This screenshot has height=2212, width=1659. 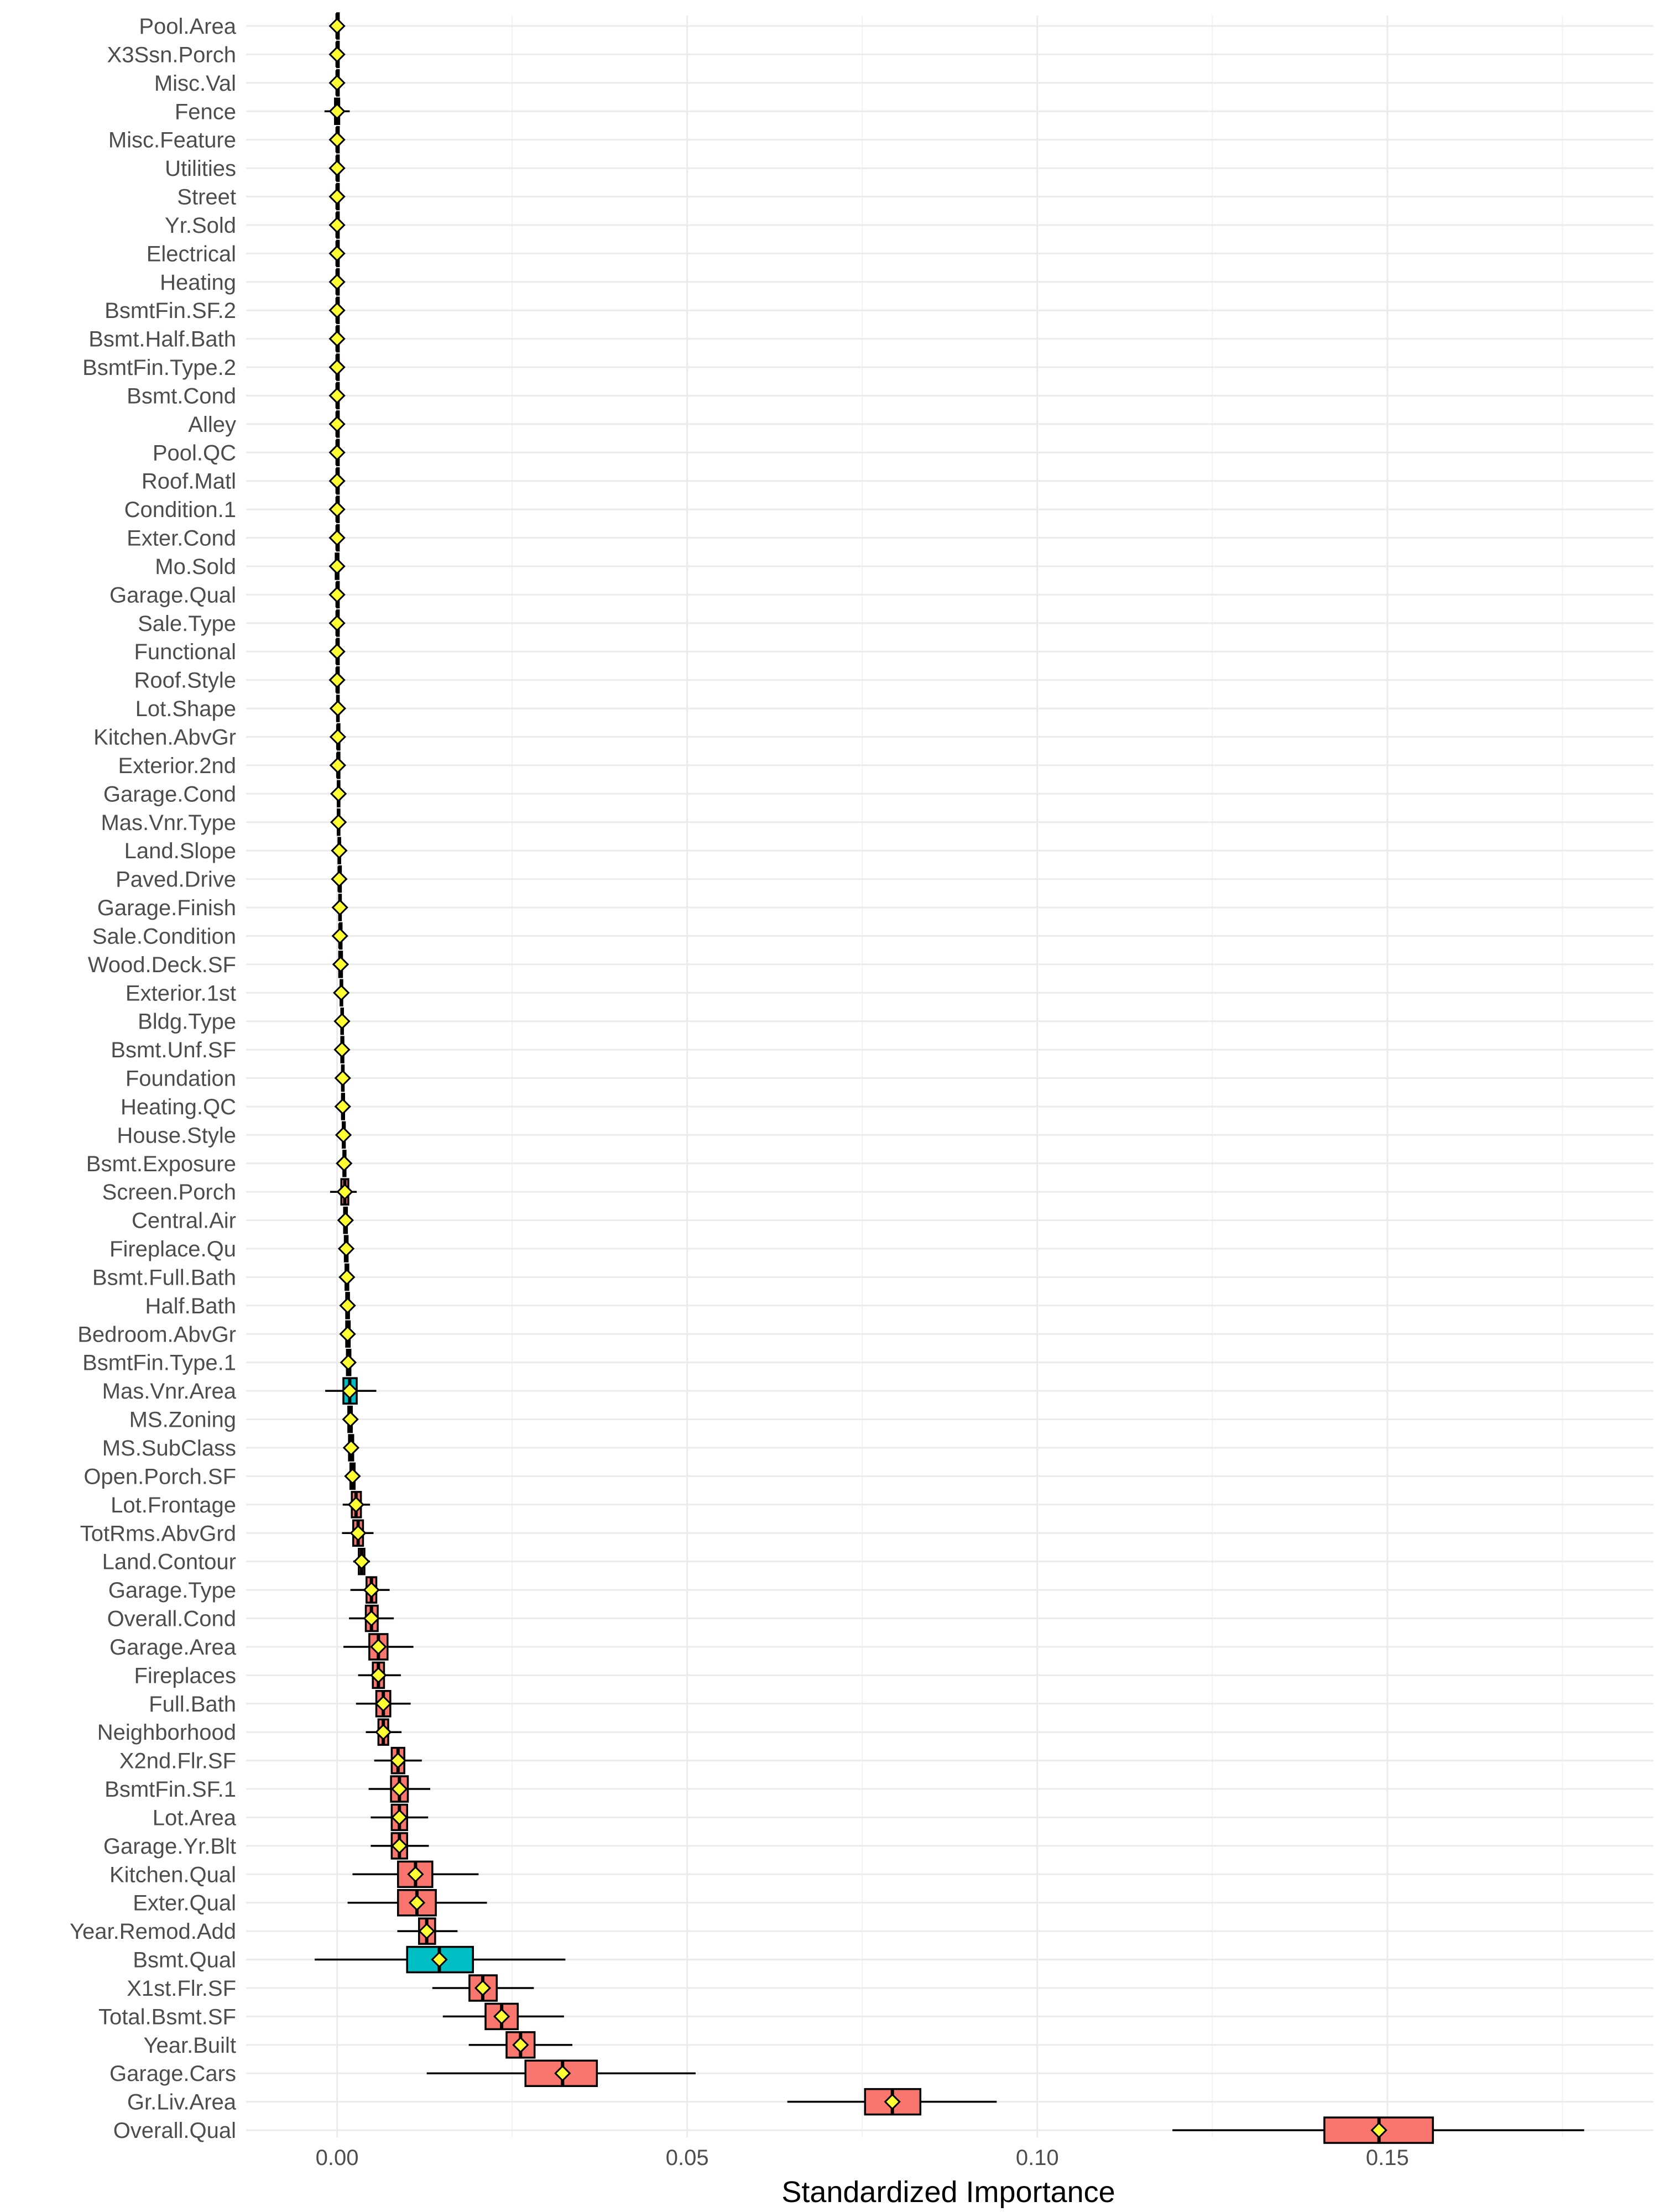 What do you see at coordinates (162, 965) in the screenshot?
I see `y-tick-label: Wood.Deck.SF` at bounding box center [162, 965].